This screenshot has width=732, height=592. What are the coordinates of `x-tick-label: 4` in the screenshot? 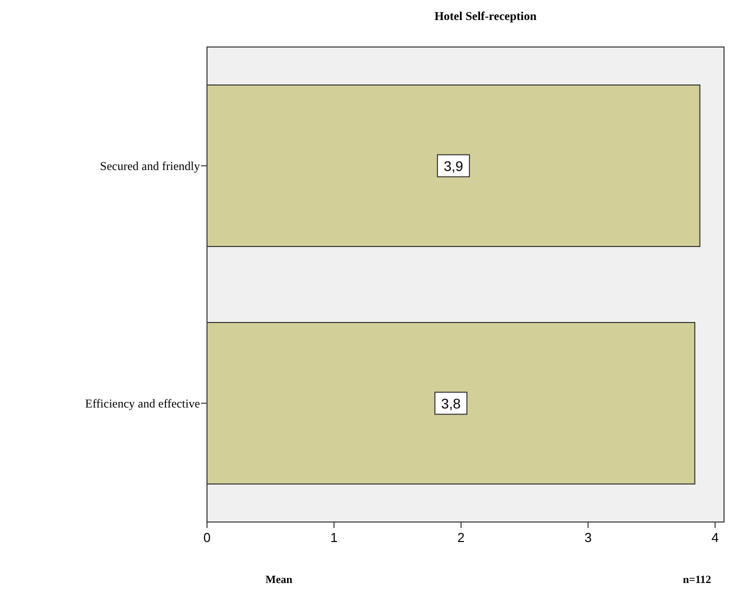 It's located at (715, 537).